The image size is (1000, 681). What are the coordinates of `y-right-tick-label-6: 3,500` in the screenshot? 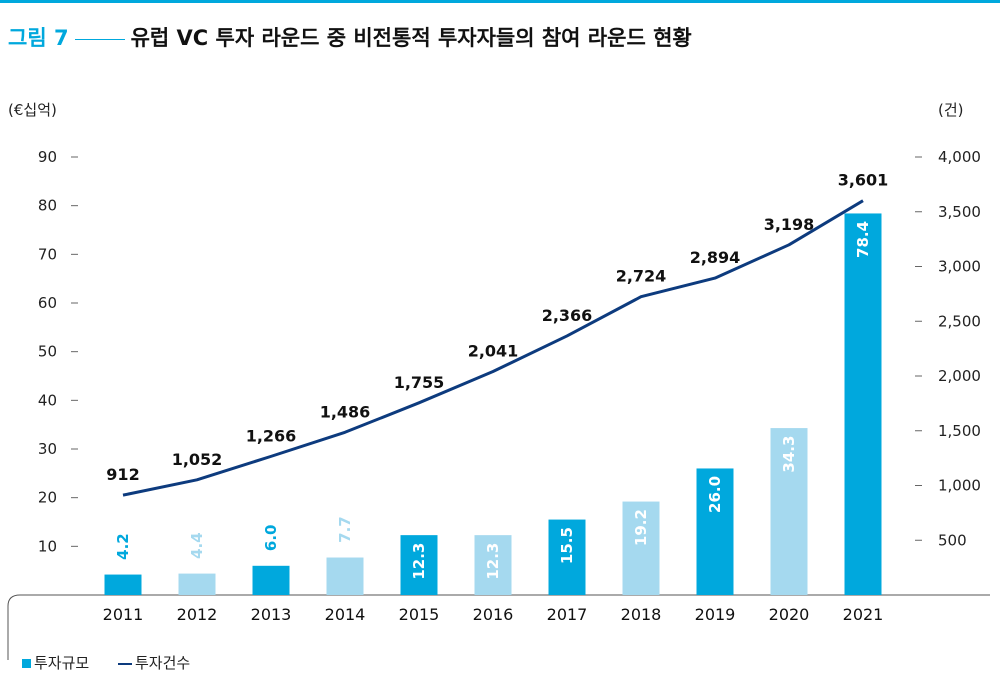 It's located at (959, 212).